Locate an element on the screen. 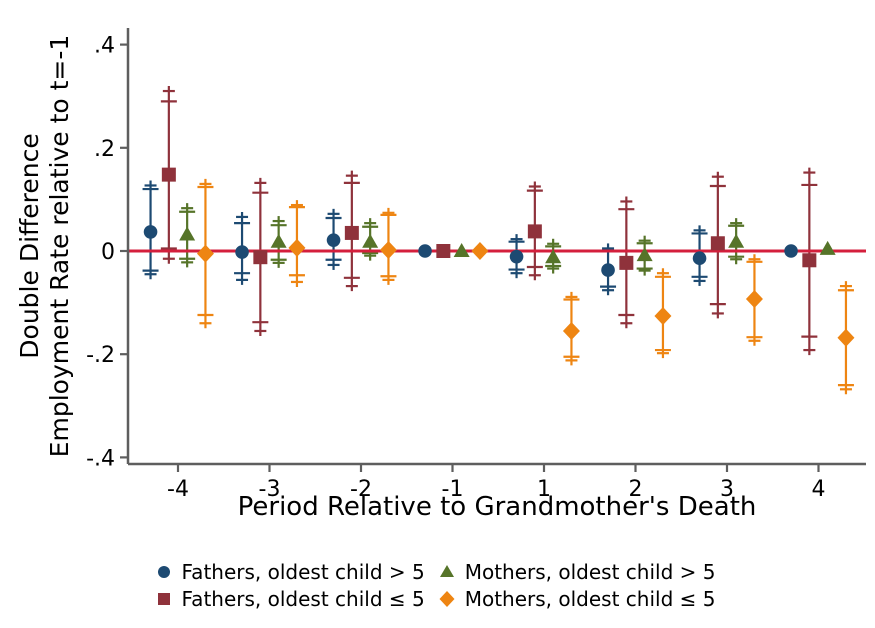 The image size is (875, 628). circle-legend-icon is located at coordinates (163, 572).